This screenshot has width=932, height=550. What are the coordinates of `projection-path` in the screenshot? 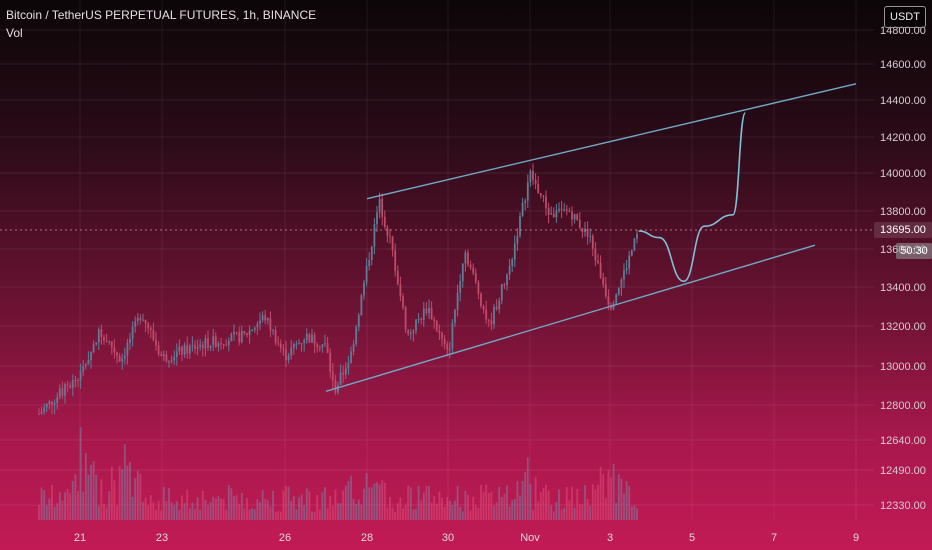 It's located at (692, 197).